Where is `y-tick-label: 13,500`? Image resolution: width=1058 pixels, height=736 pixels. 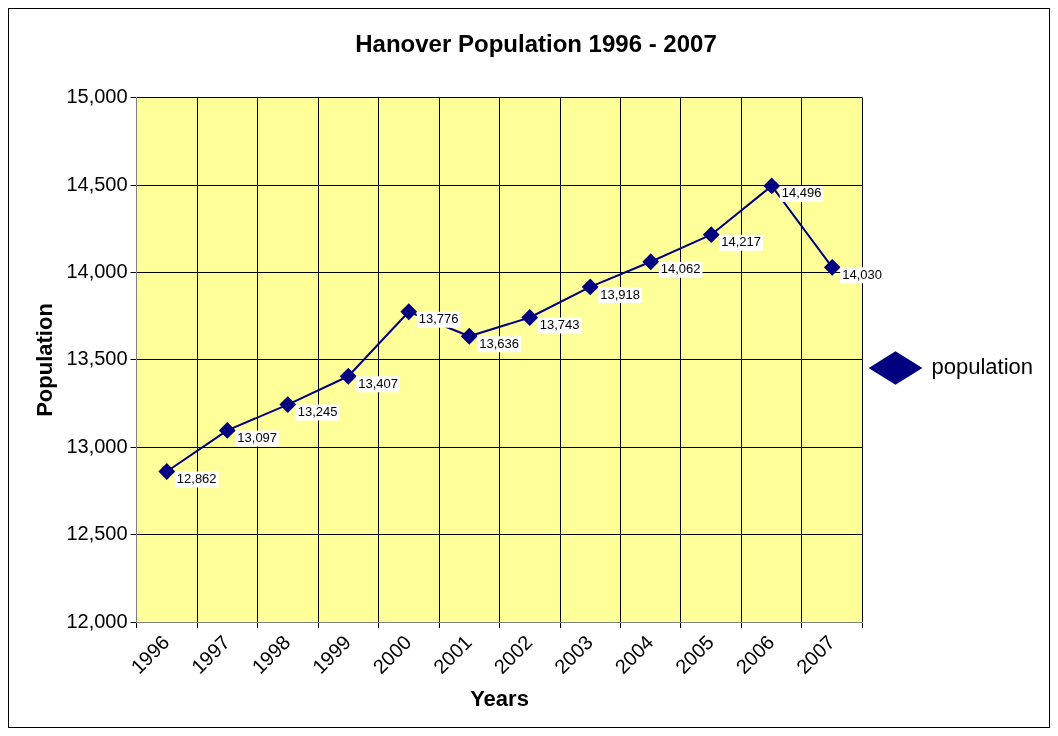 y-tick-label: 13,500 is located at coordinates (97, 358).